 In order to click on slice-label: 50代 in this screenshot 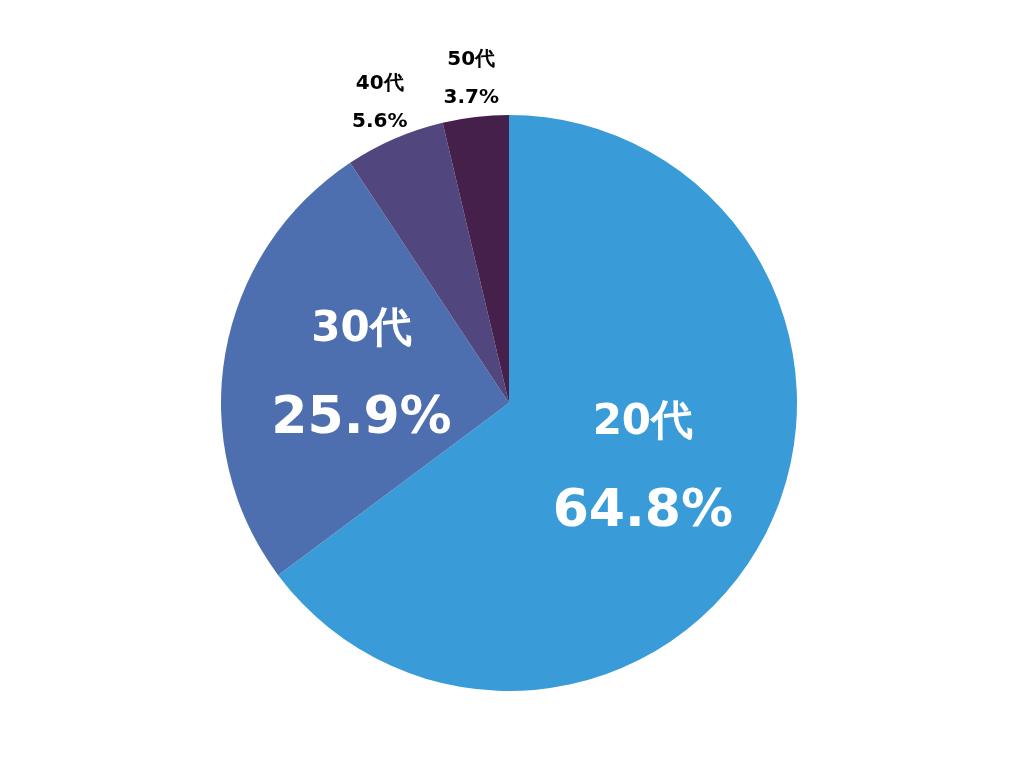, I will do `click(471, 57)`.